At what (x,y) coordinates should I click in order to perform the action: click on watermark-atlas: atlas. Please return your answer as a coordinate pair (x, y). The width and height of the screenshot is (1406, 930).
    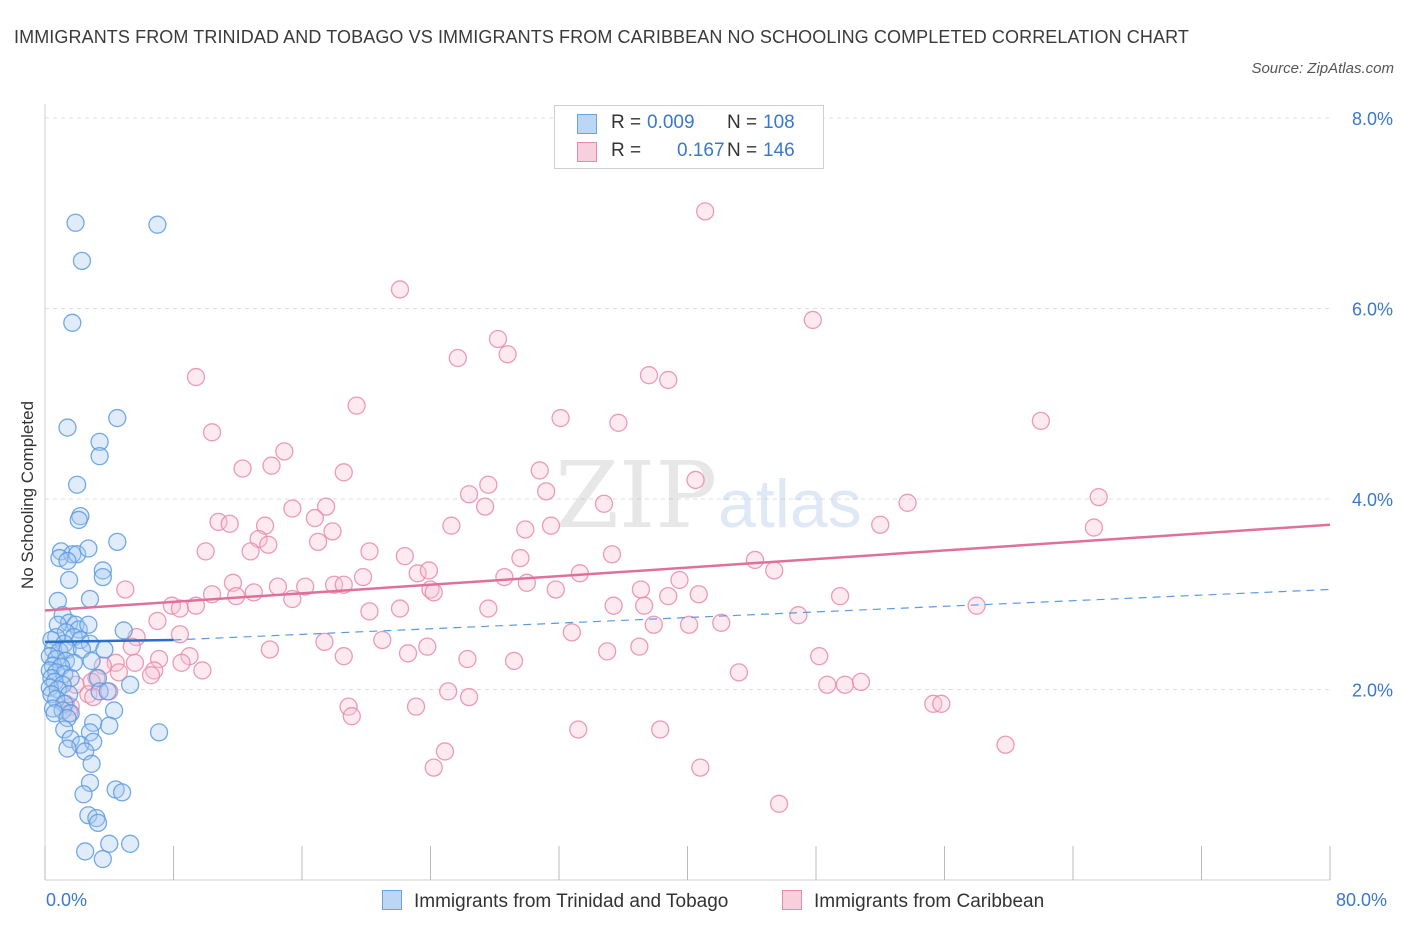
    Looking at the image, I should click on (790, 504).